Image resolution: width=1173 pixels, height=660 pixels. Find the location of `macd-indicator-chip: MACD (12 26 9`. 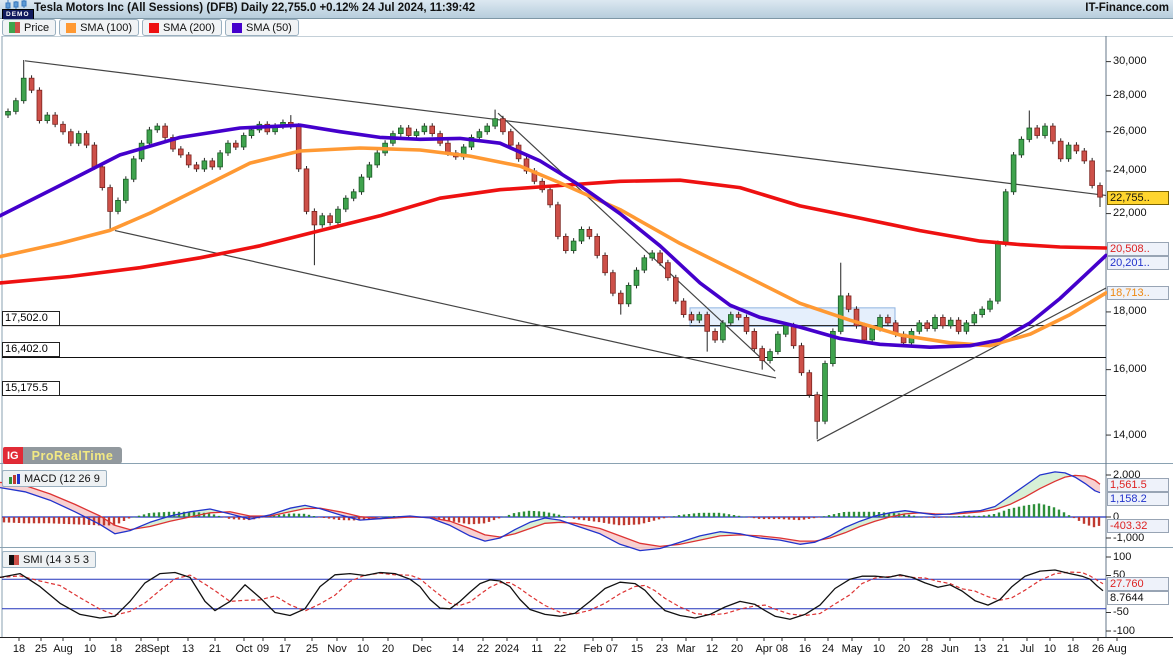

macd-indicator-chip: MACD (12 26 9 is located at coordinates (54, 478).